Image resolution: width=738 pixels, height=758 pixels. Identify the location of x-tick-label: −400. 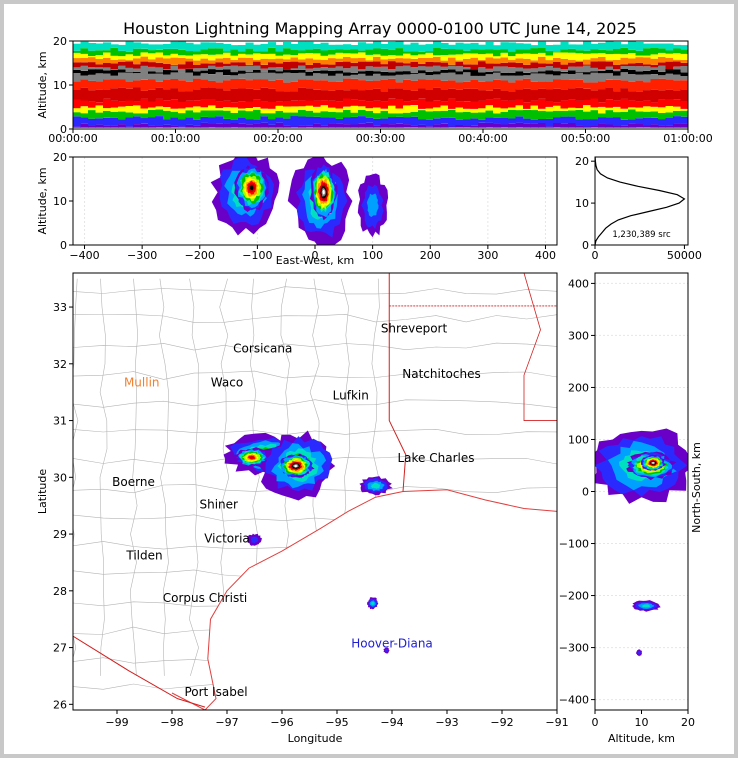
(84, 255).